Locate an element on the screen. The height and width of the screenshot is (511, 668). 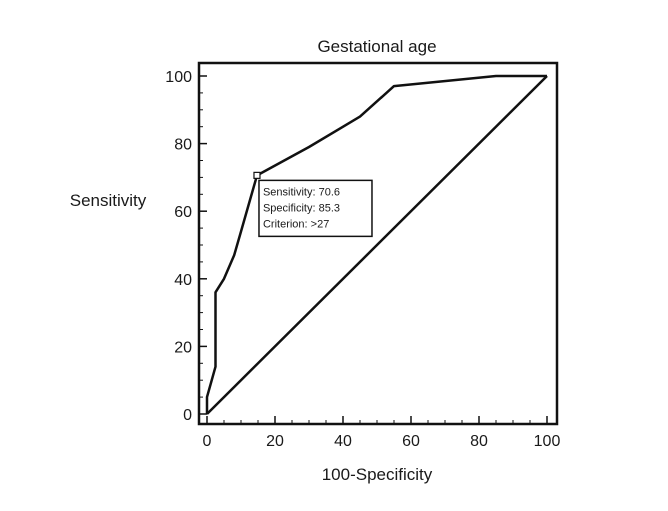
y-tick-label: 60 is located at coordinates (183, 212).